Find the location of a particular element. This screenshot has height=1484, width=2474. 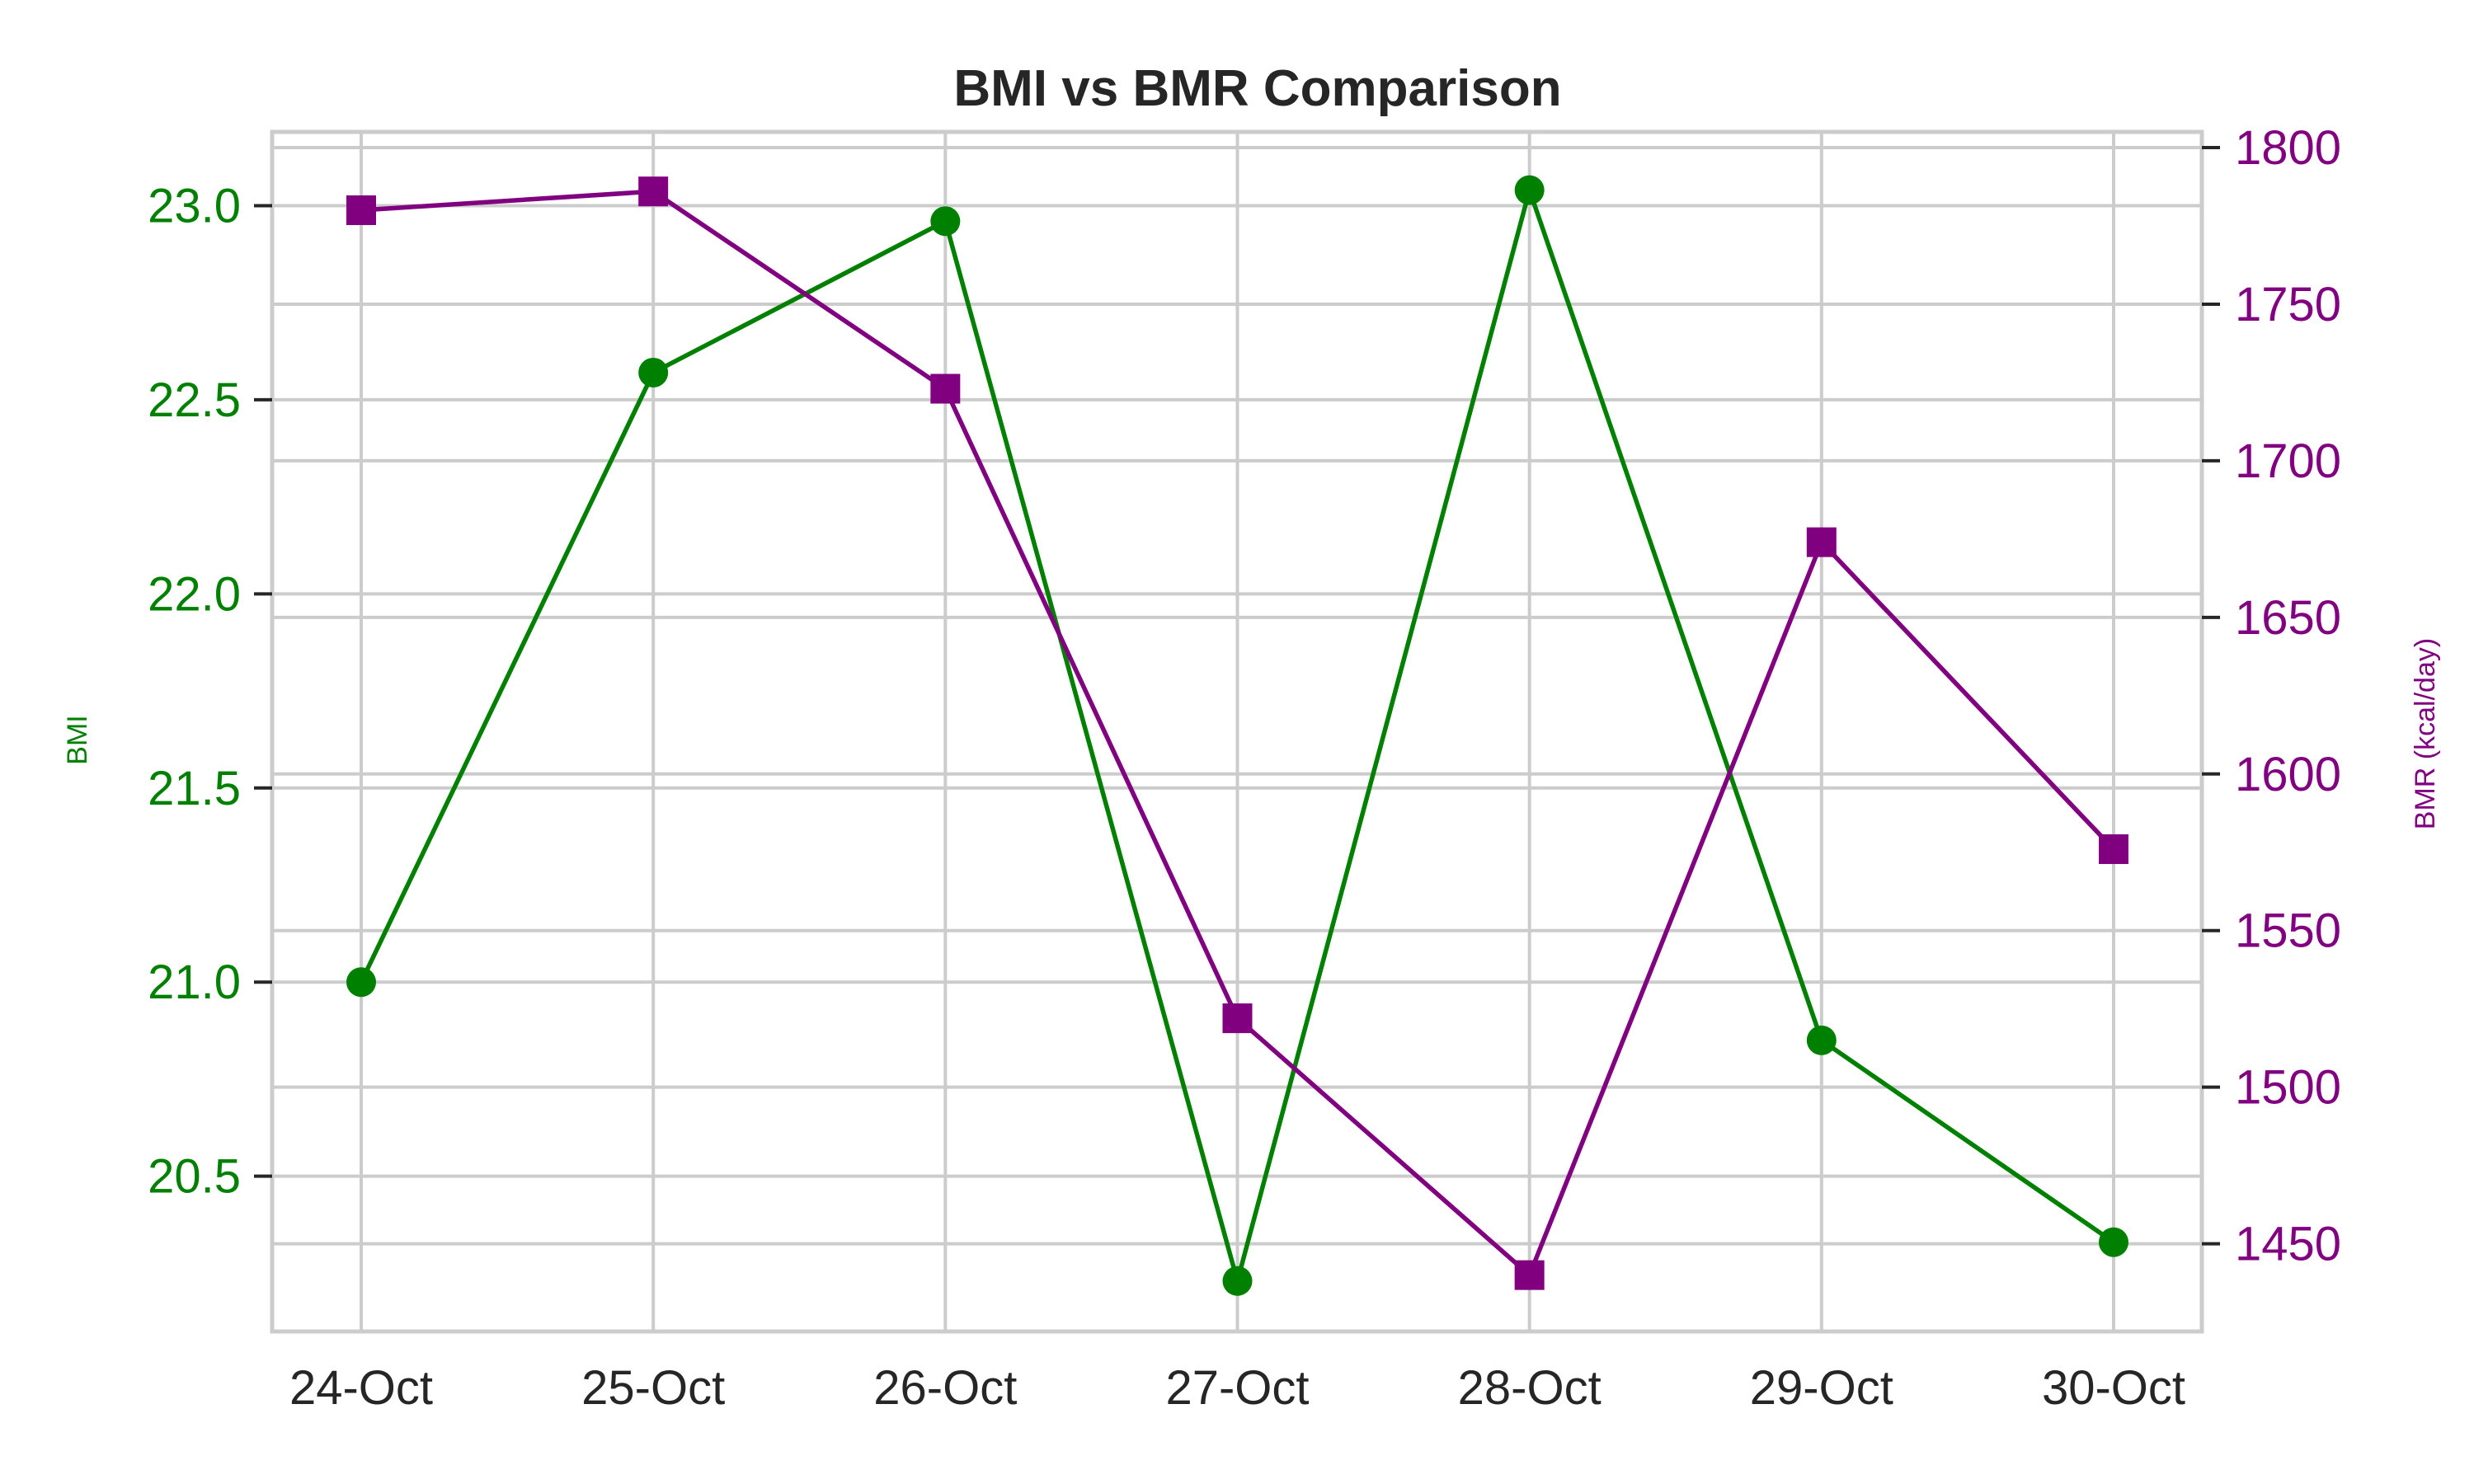

y-left-tick-label: 20.5 is located at coordinates (194, 1177).